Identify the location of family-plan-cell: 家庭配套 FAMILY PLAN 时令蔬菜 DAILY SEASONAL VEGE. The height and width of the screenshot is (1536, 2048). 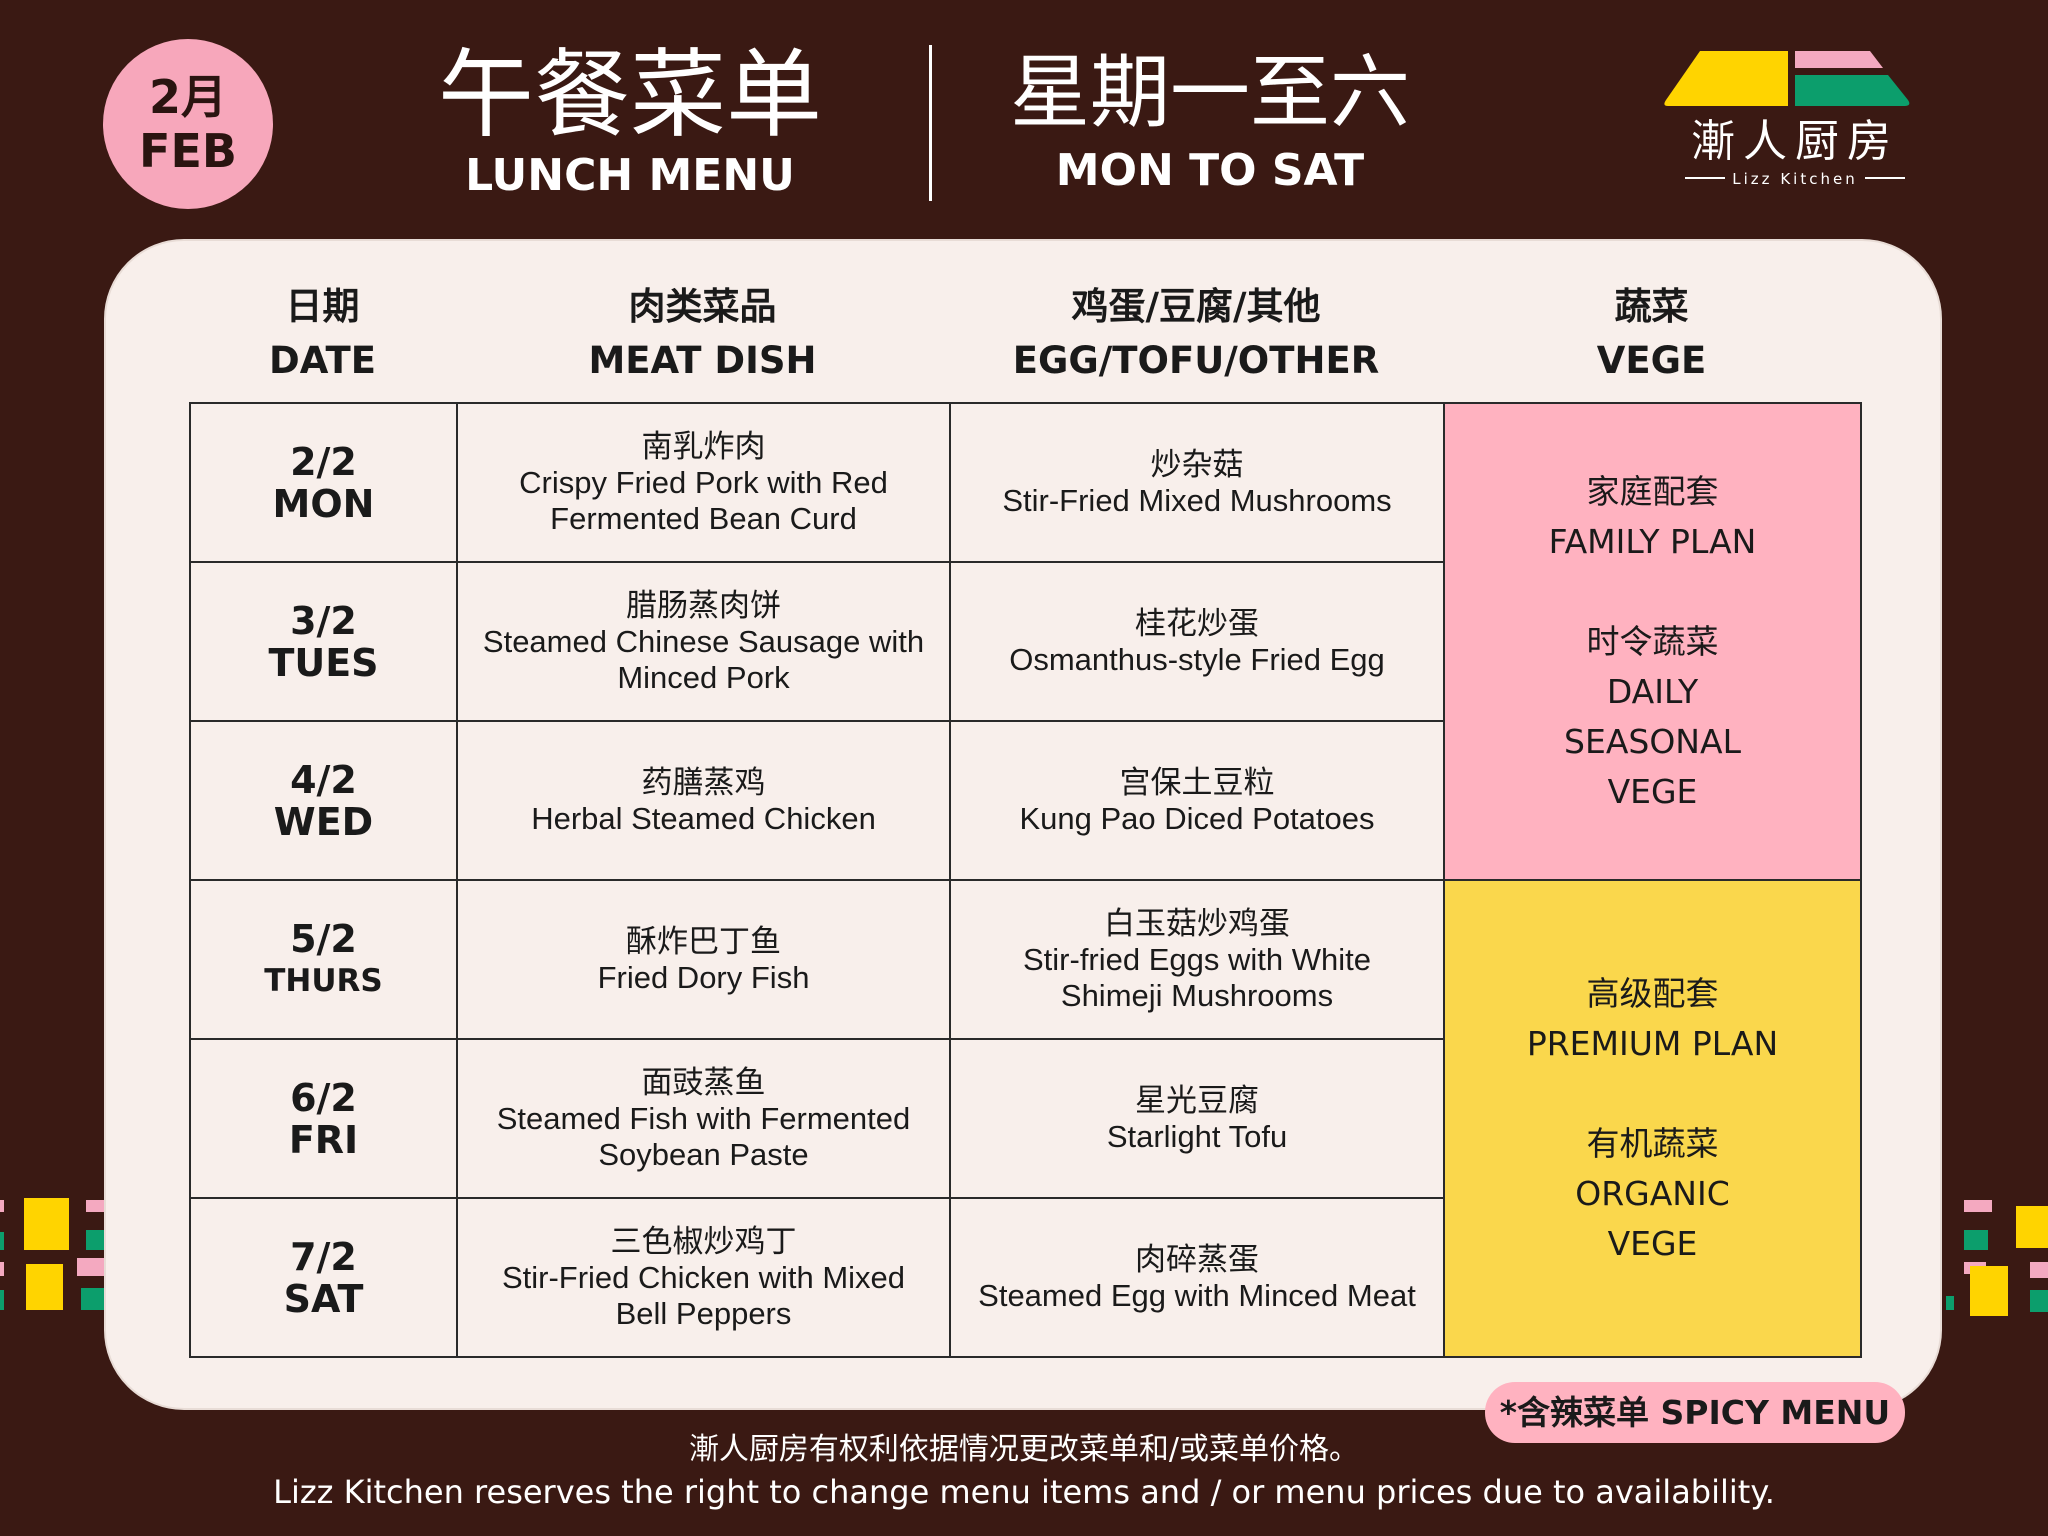
(1652, 641).